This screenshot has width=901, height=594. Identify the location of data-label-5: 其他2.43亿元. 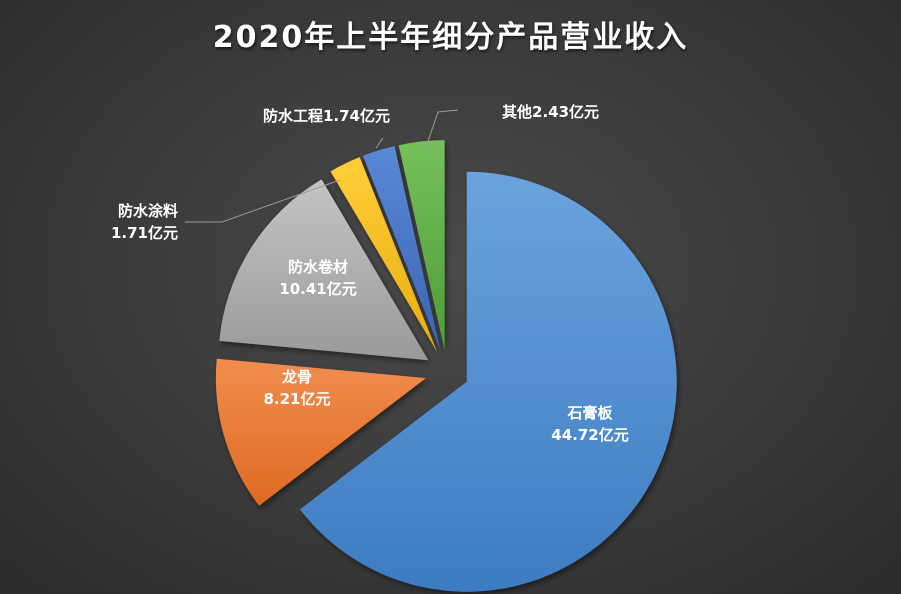
(550, 112).